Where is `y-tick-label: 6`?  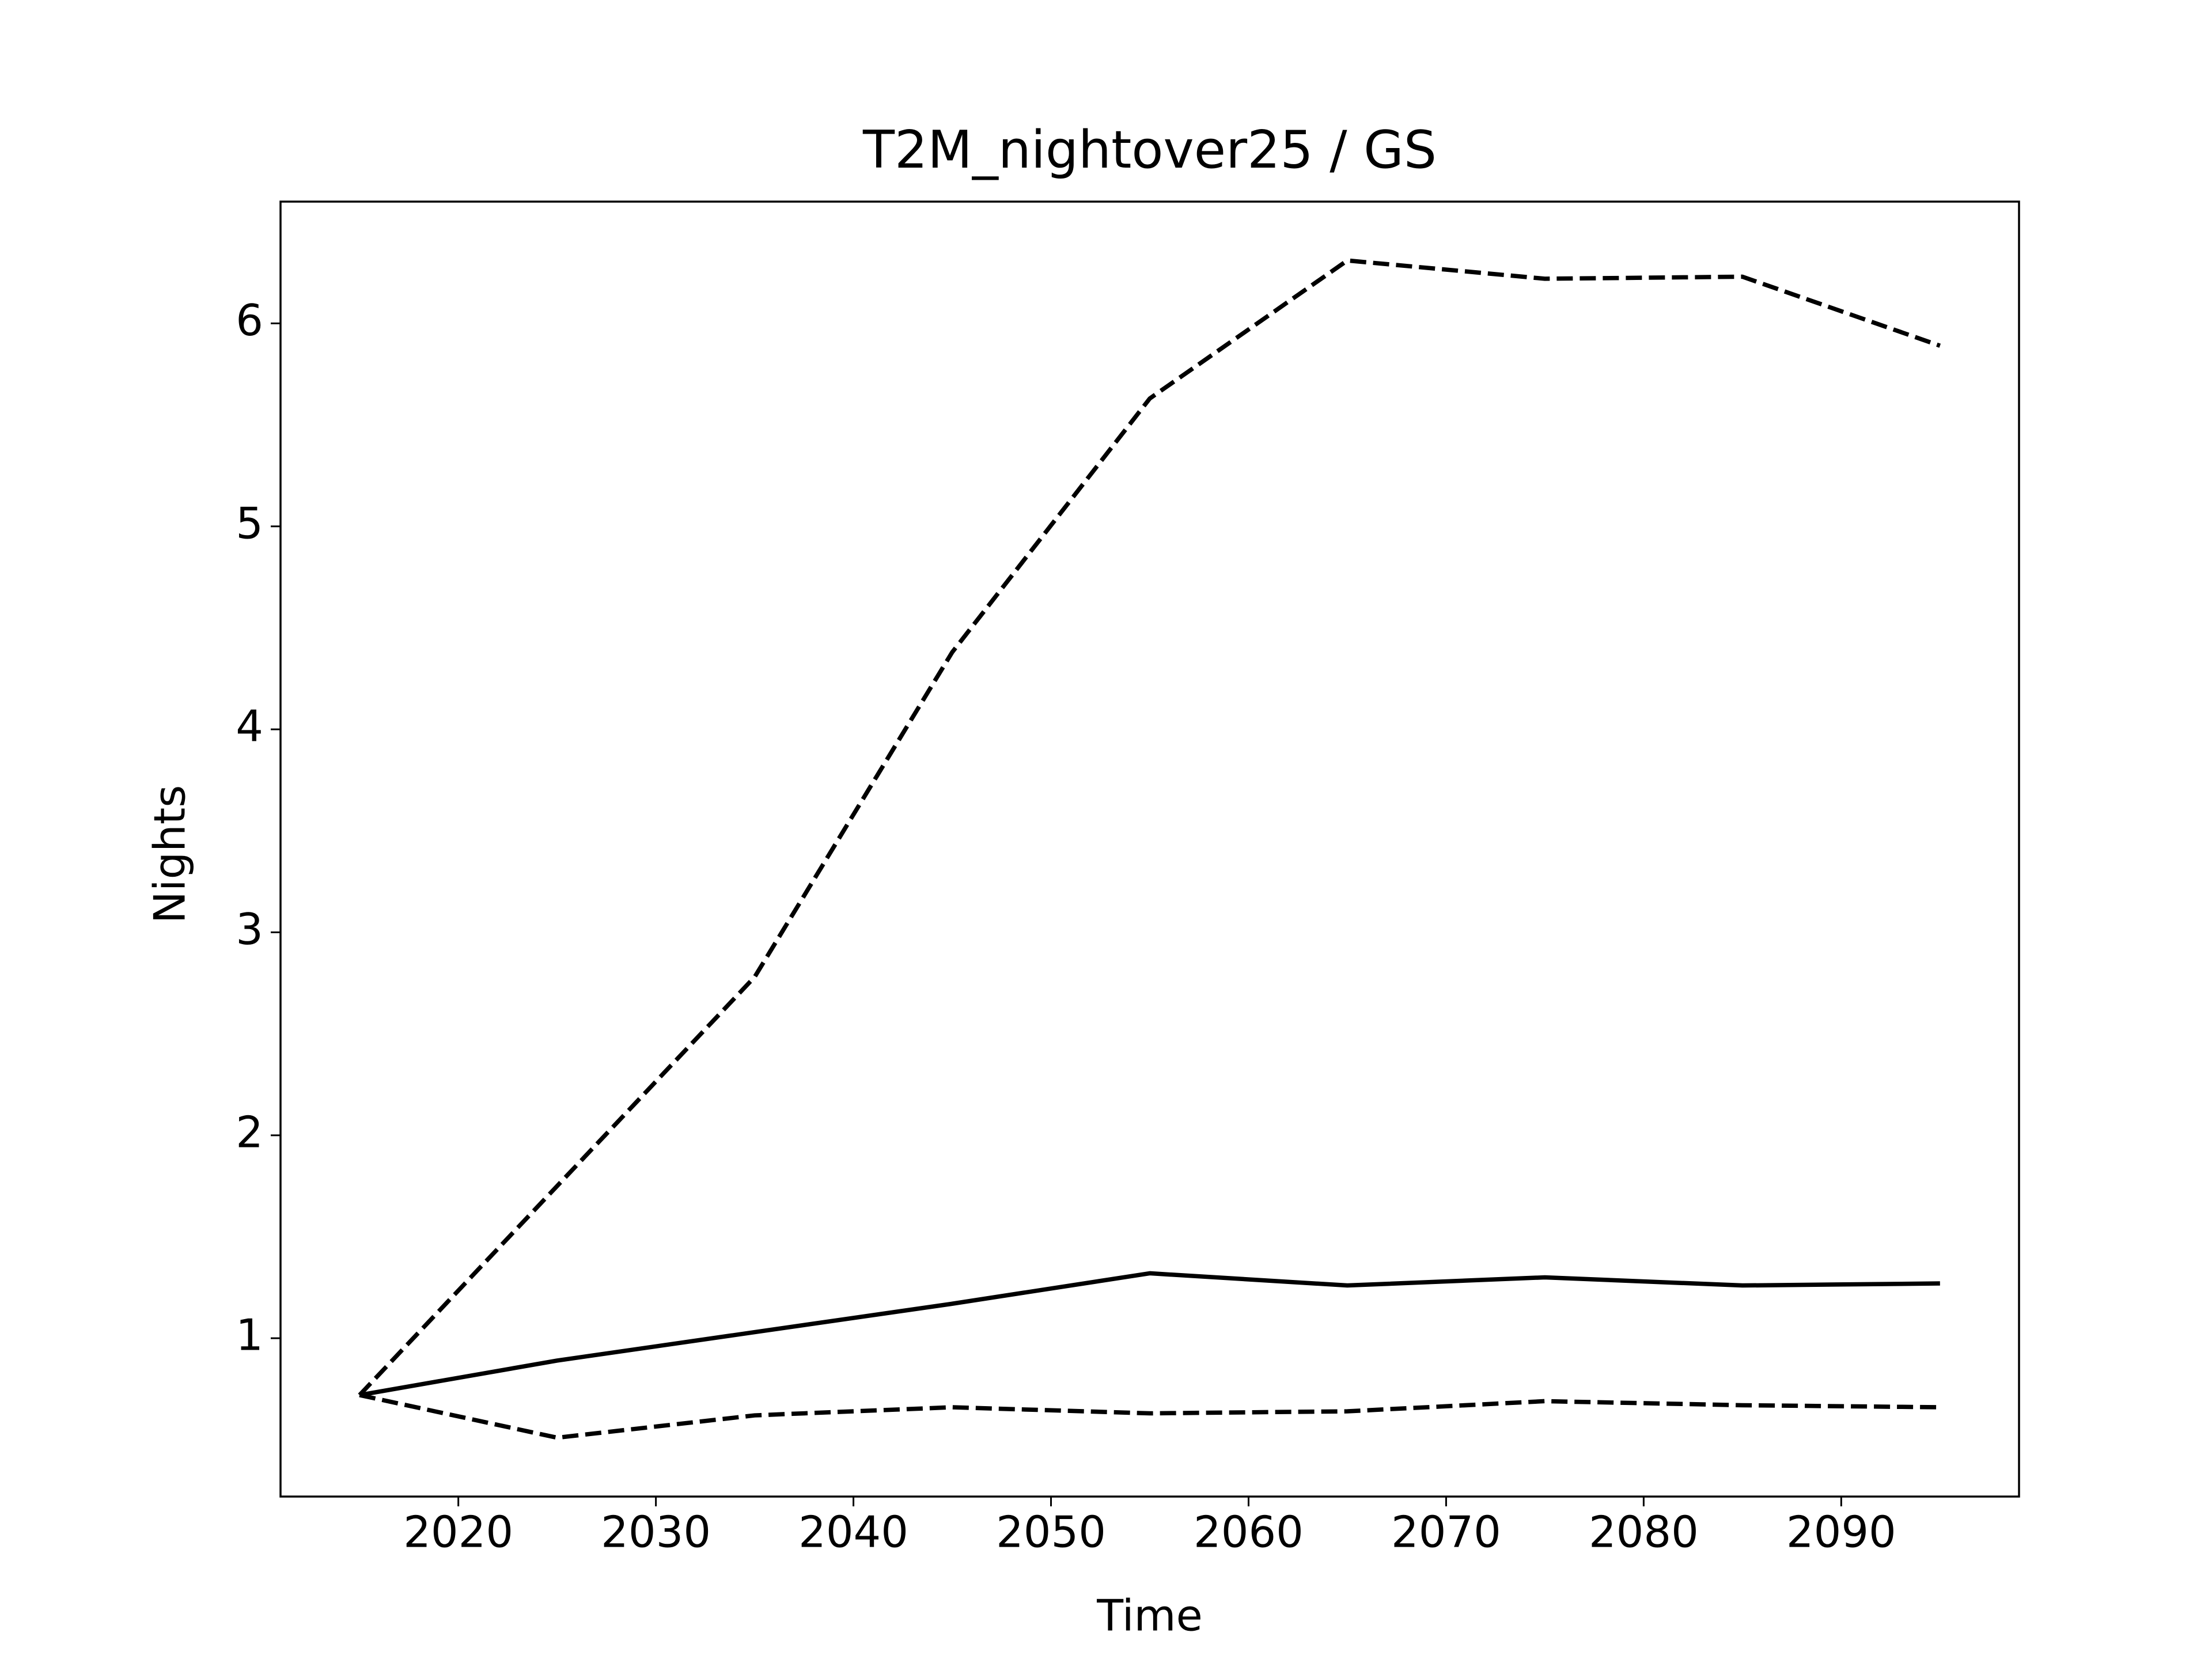 y-tick-label: 6 is located at coordinates (249, 320).